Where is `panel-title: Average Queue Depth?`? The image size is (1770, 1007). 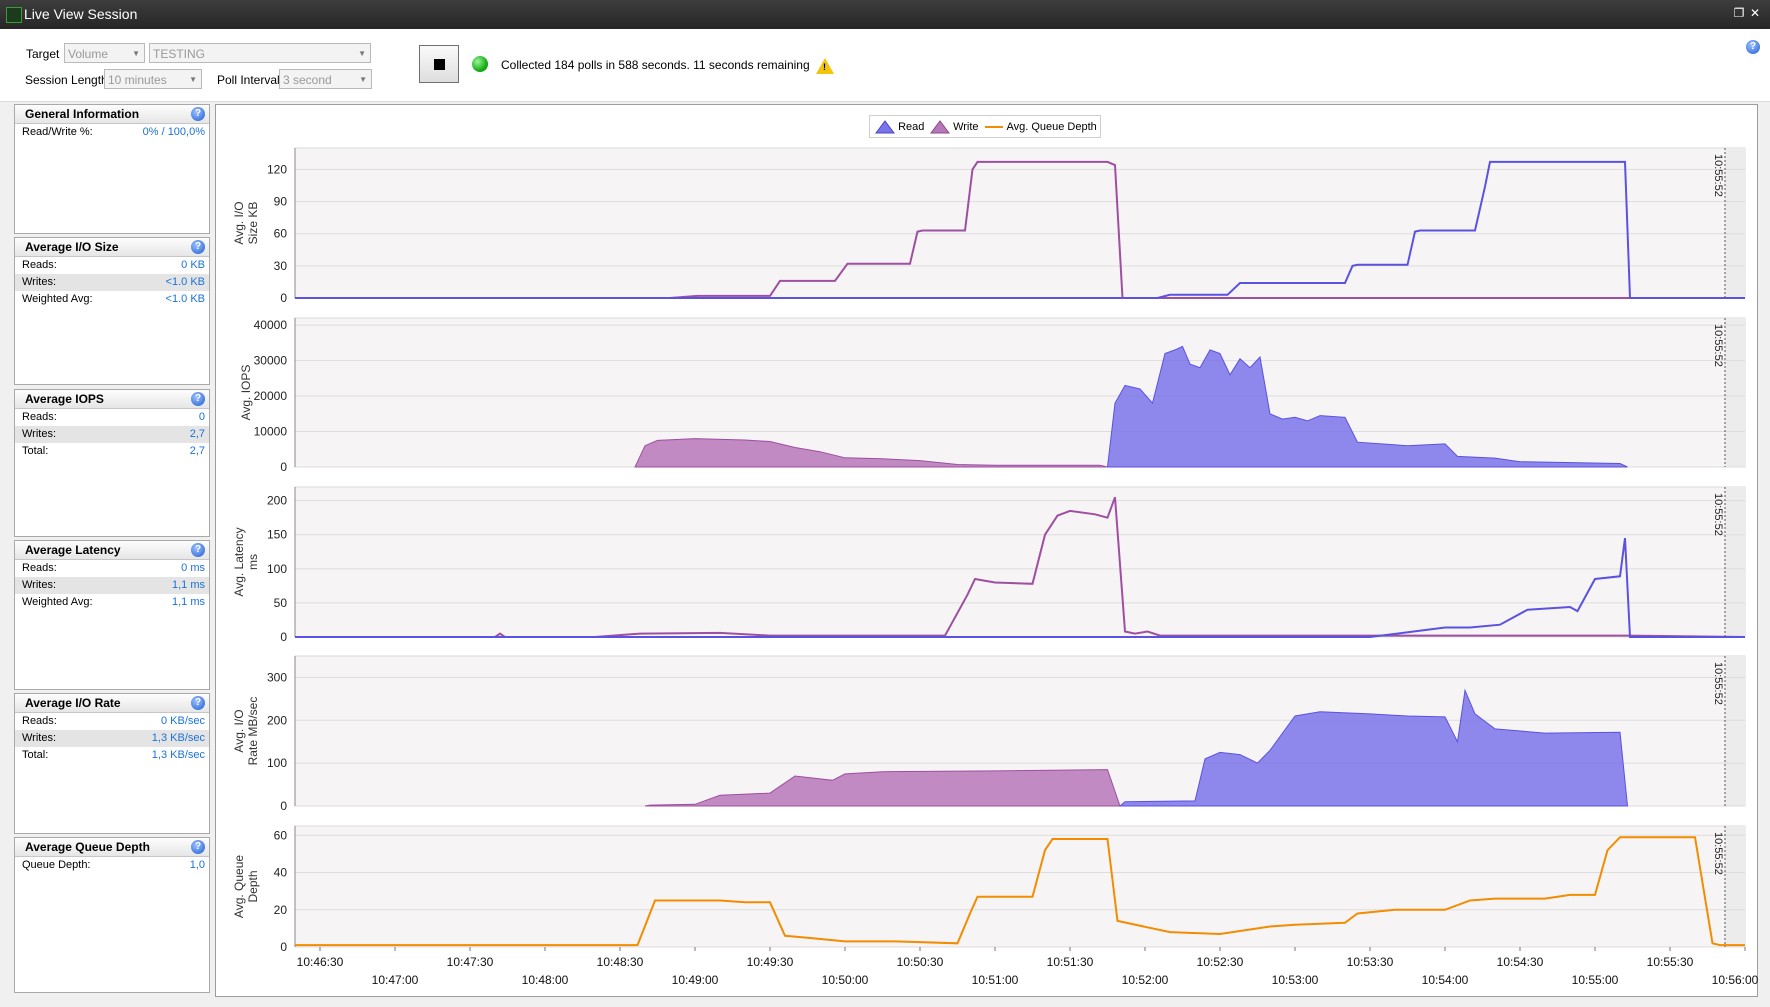 panel-title: Average Queue Depth? is located at coordinates (112, 847).